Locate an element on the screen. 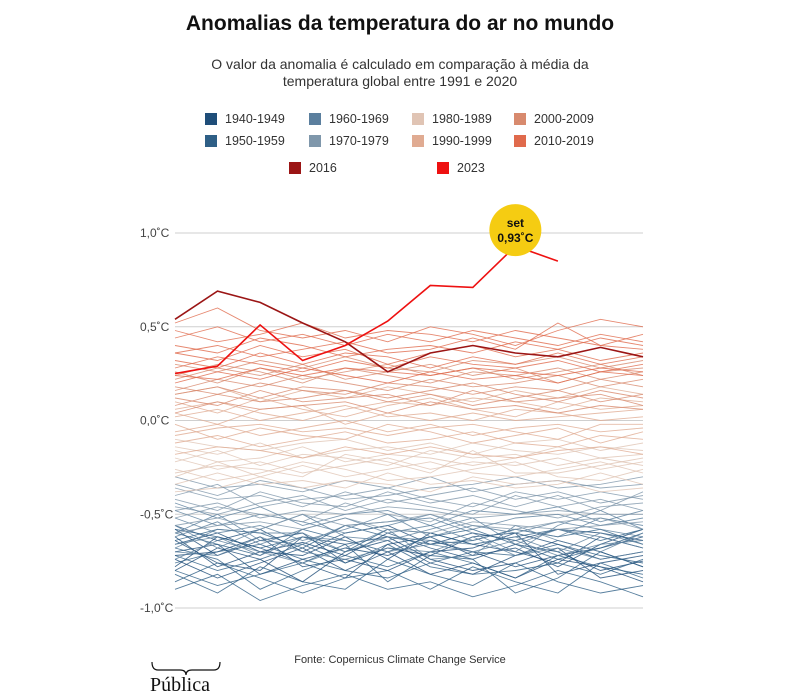  legend-label: 2010-2019 is located at coordinates (564, 141).